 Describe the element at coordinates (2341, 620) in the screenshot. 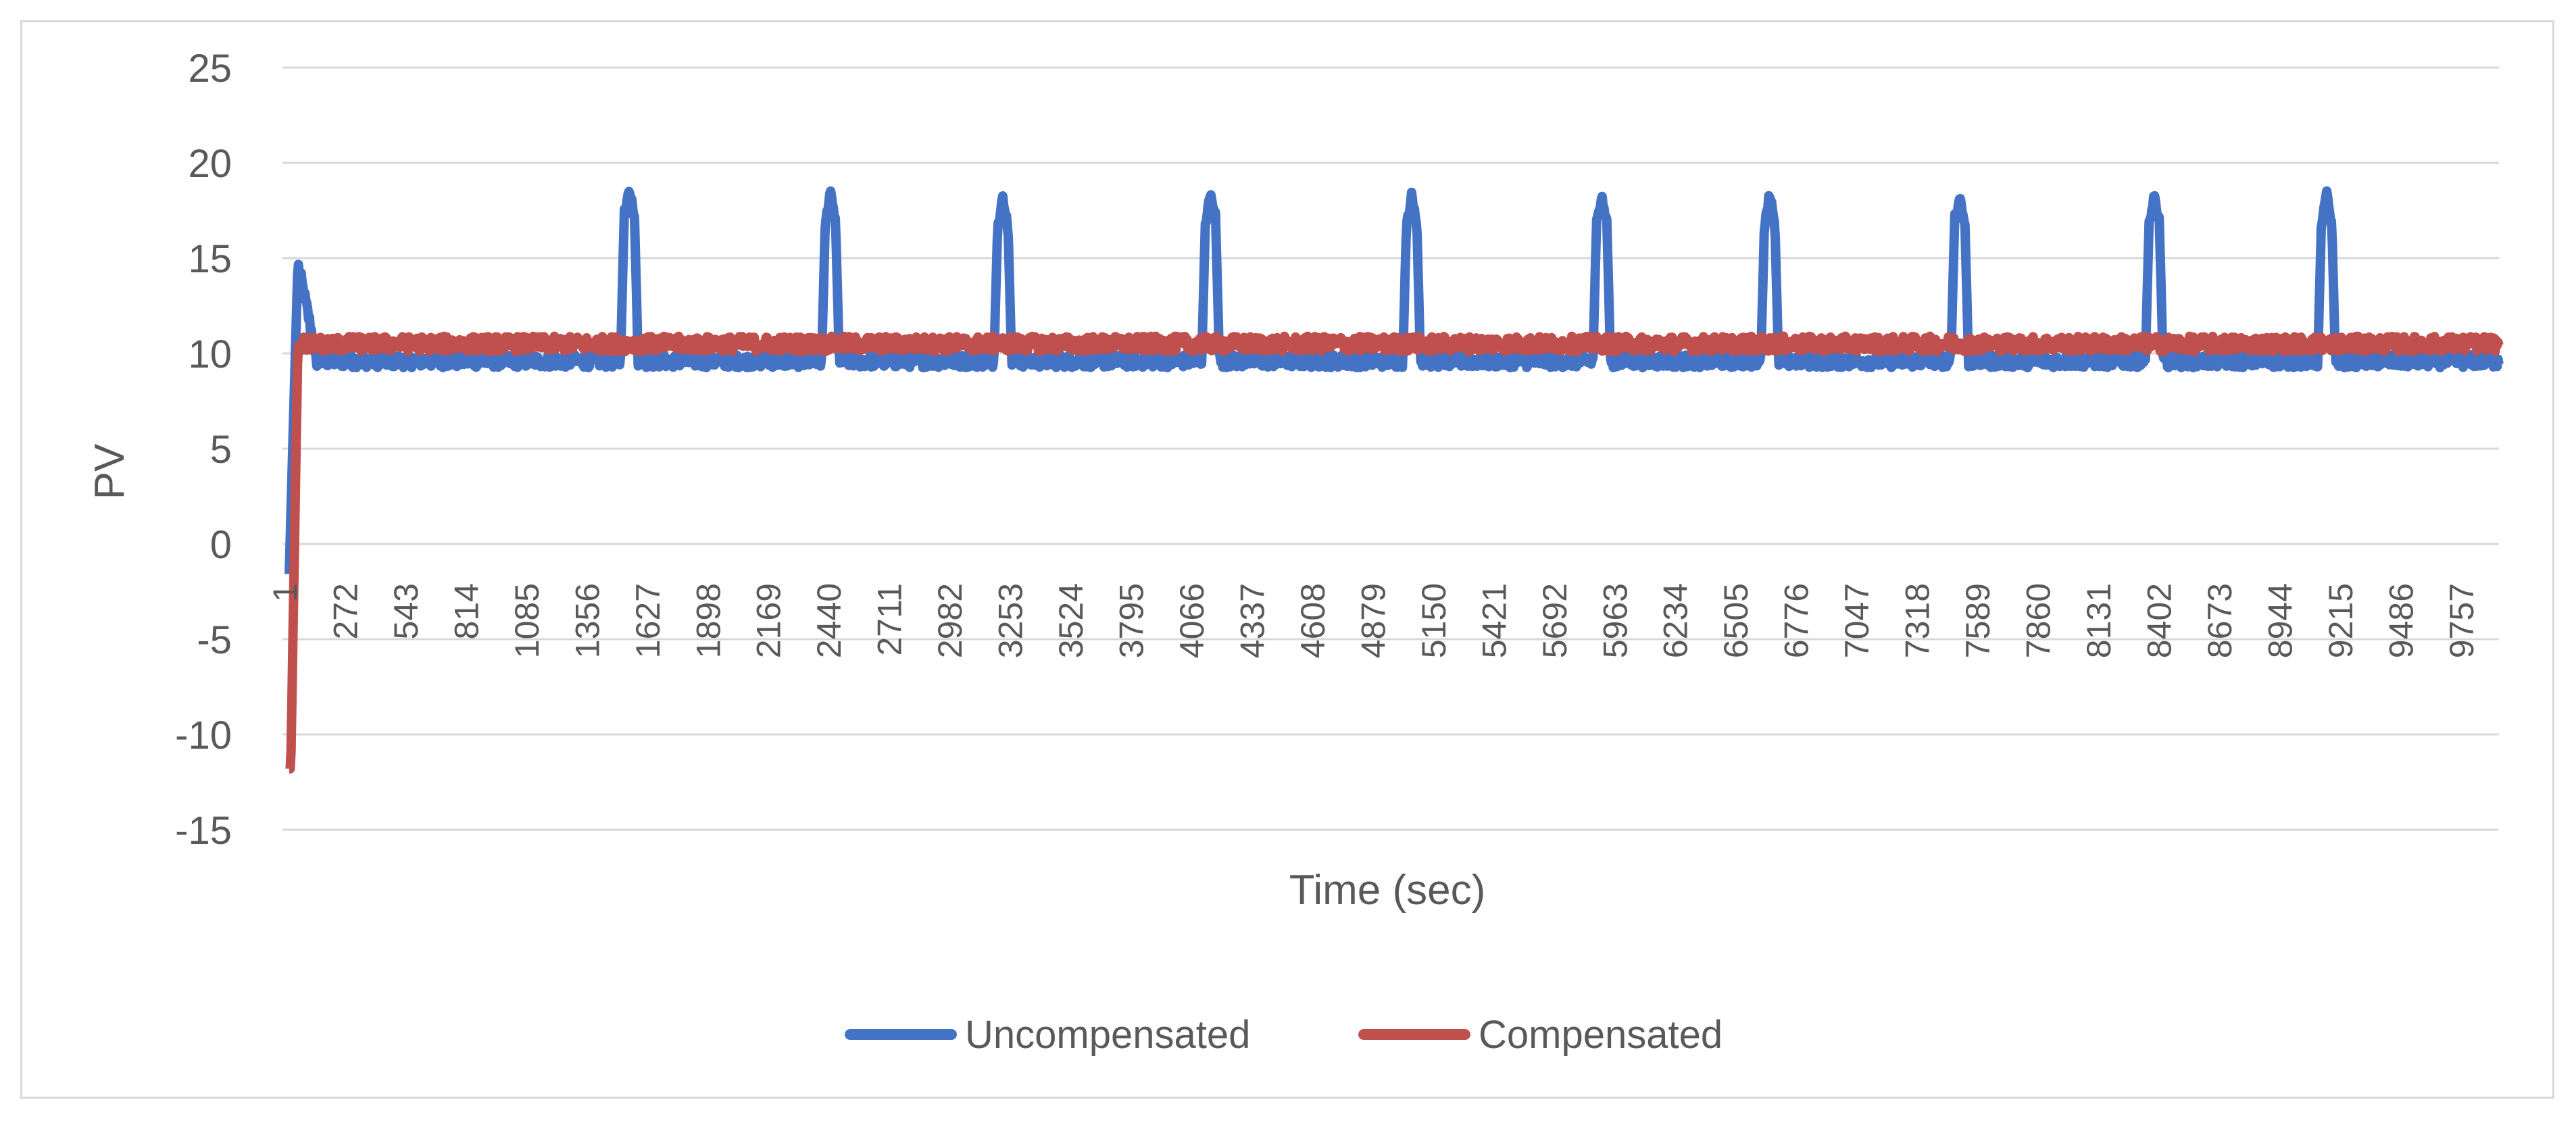

I see `x-tick-label: 9215` at that location.